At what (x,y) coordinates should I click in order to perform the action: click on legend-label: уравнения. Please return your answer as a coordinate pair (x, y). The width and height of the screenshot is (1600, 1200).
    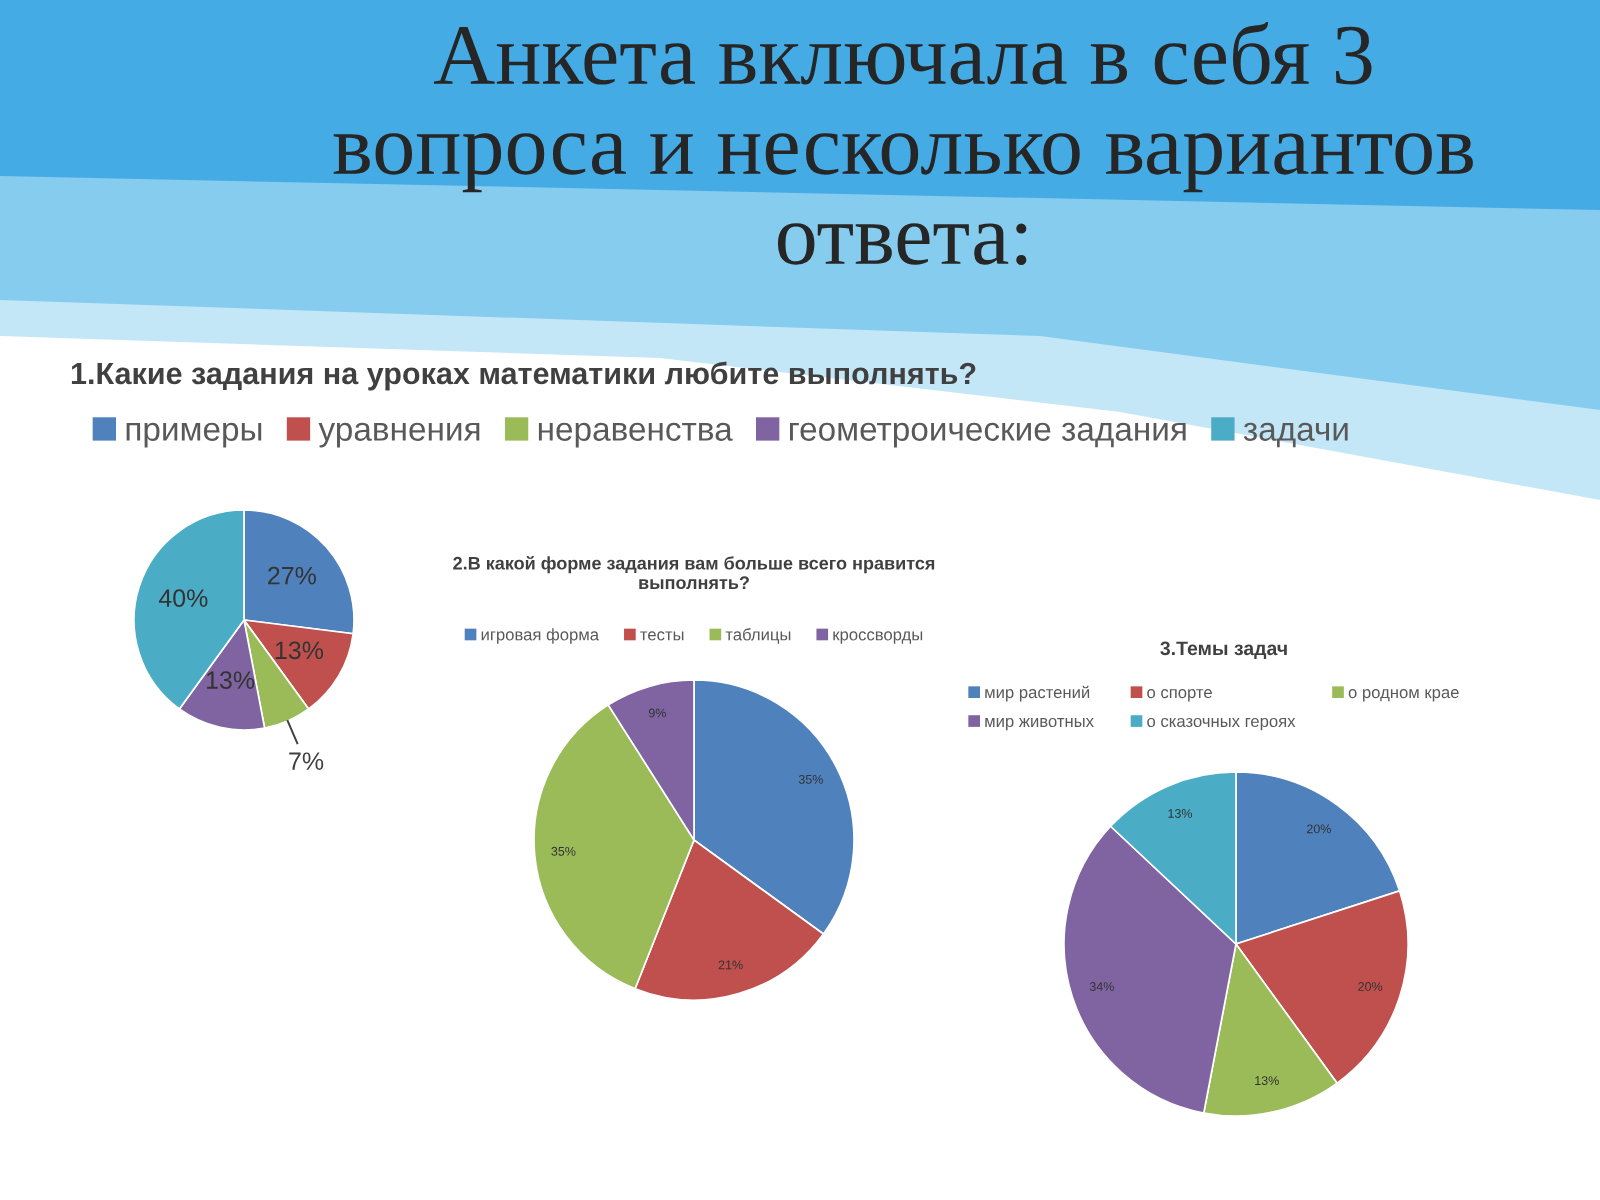
    Looking at the image, I should click on (399, 435).